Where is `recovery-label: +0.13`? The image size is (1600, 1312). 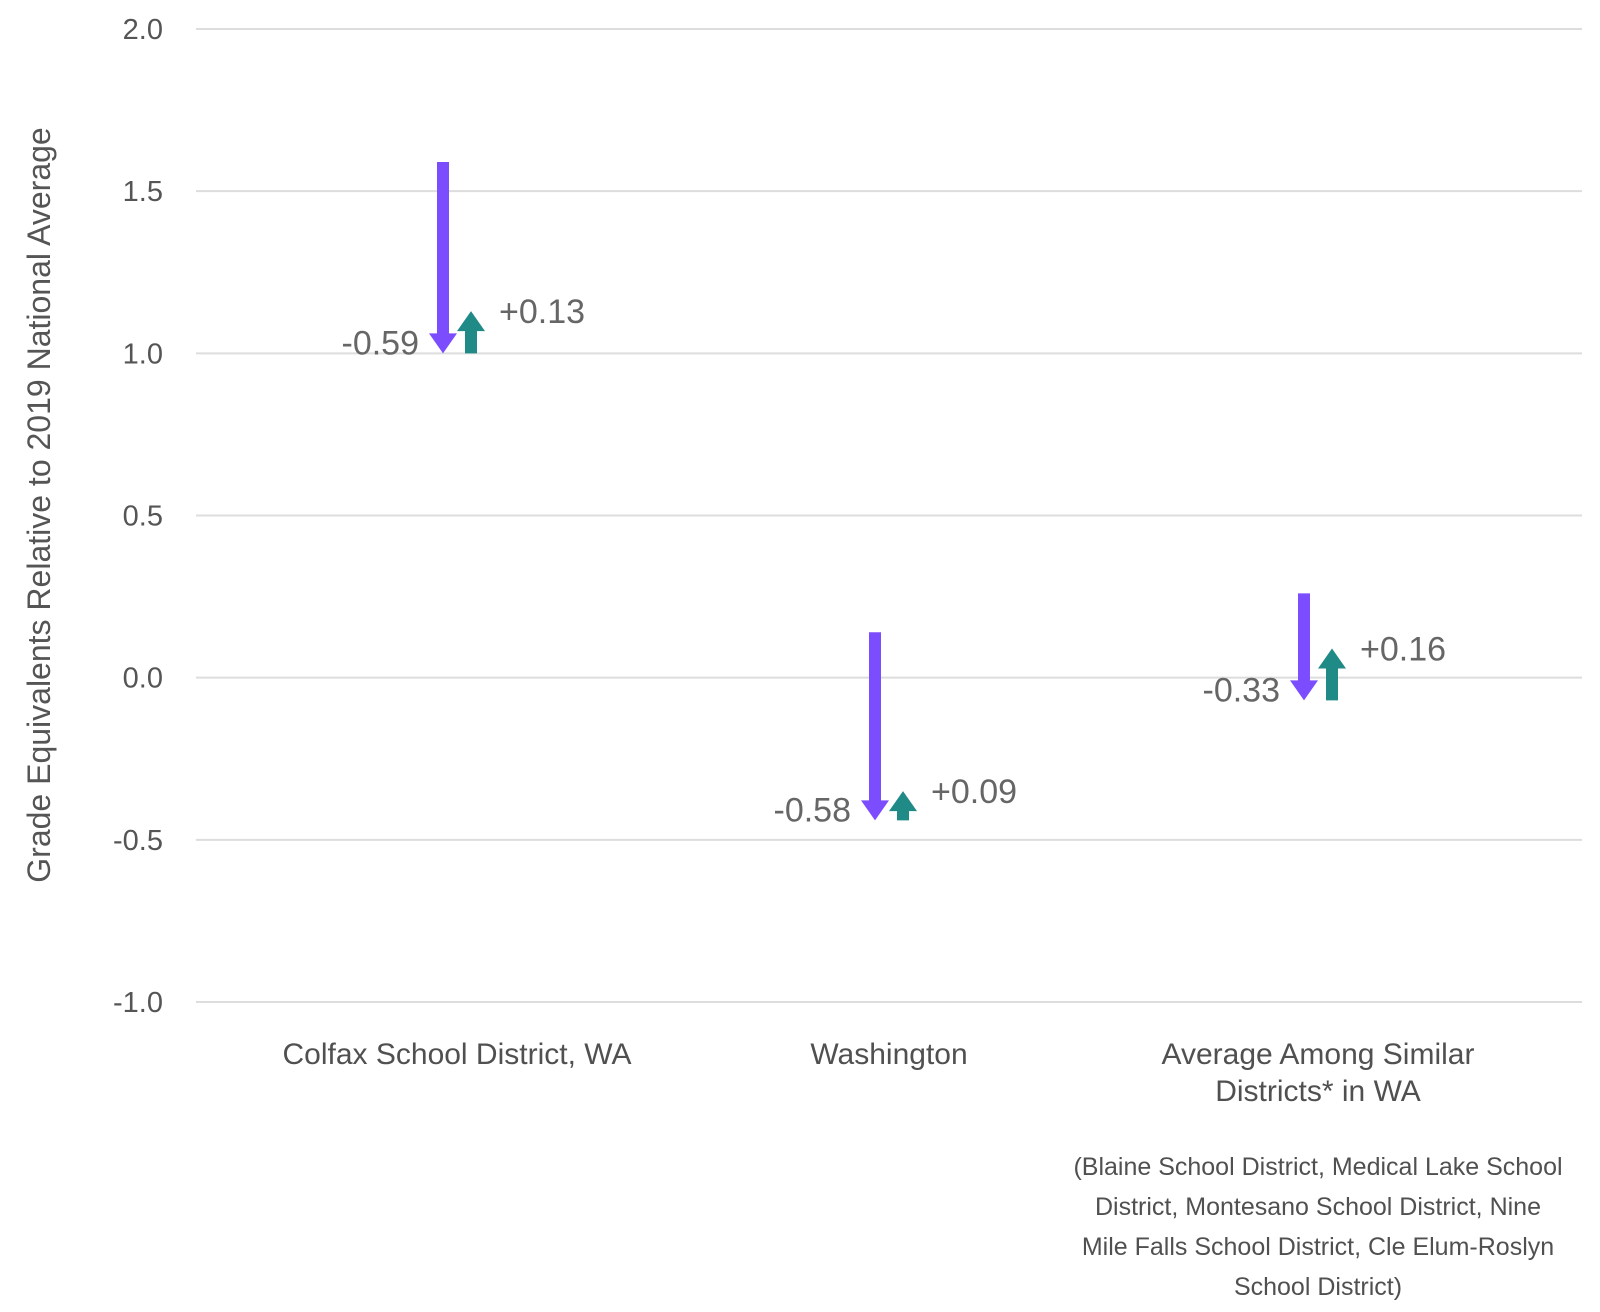 recovery-label: +0.13 is located at coordinates (542, 312).